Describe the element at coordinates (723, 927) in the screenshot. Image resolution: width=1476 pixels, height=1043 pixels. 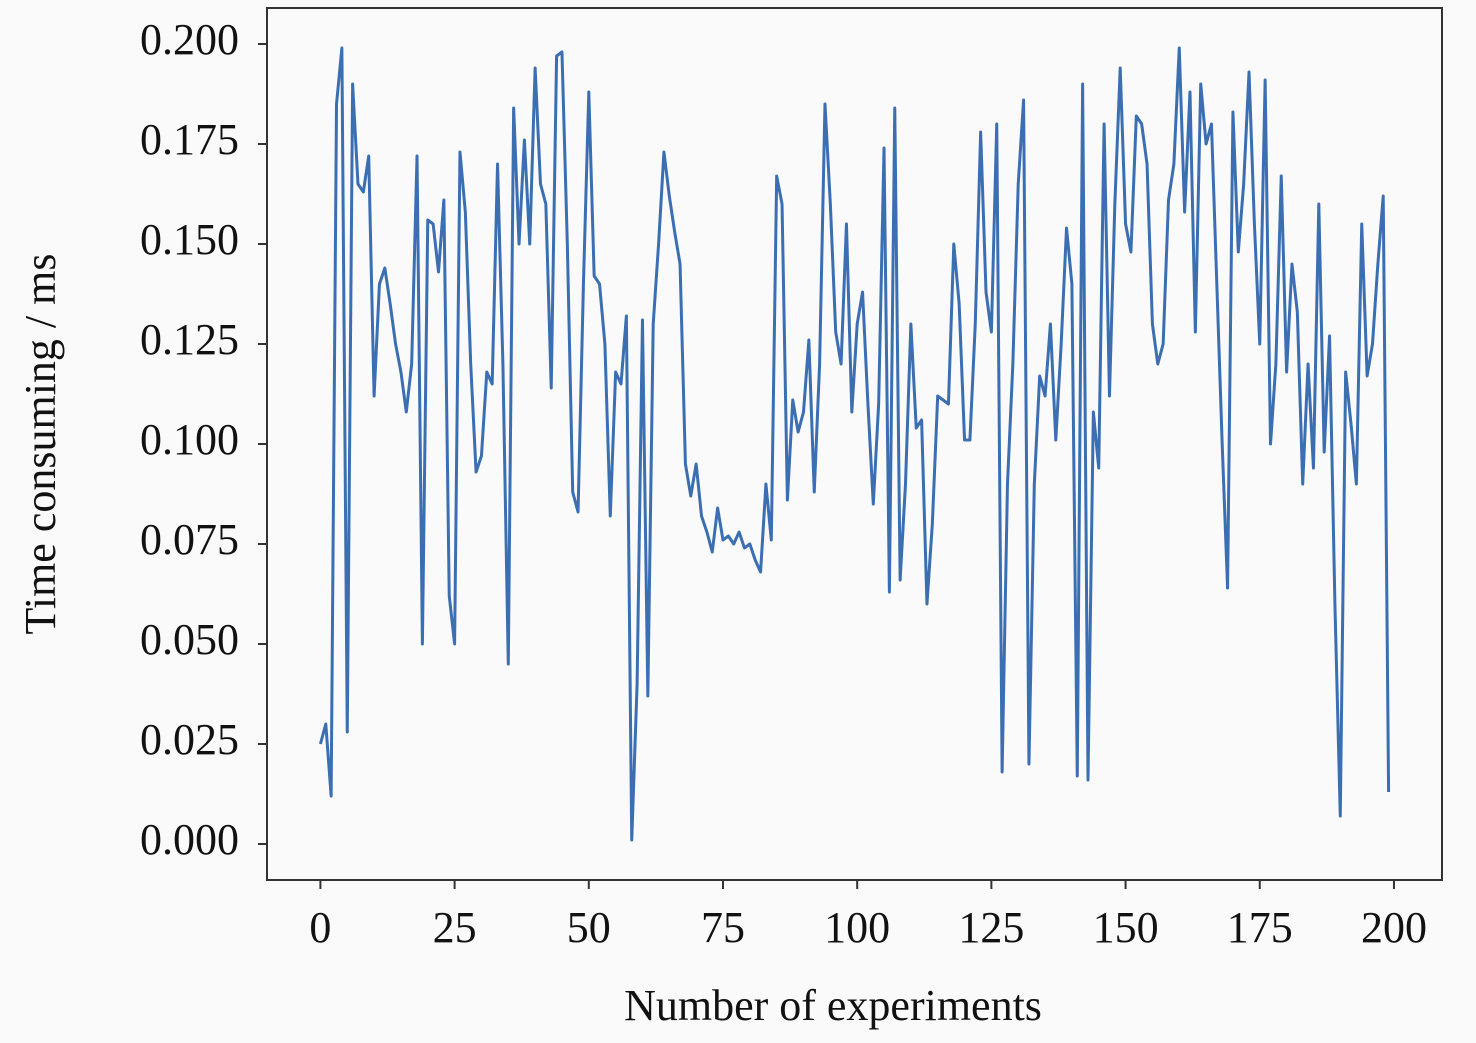
I see `x-tick-label: 75` at that location.